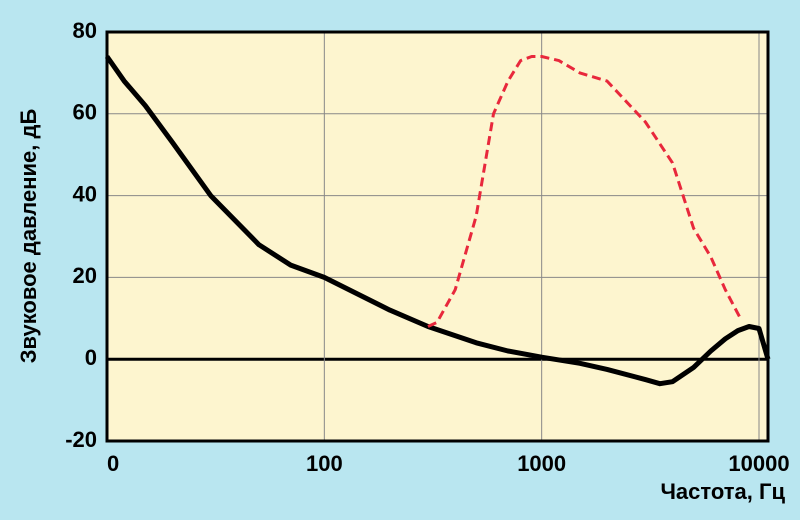 This screenshot has width=800, height=520. I want to click on y-tick-label: 80, so click(85, 30).